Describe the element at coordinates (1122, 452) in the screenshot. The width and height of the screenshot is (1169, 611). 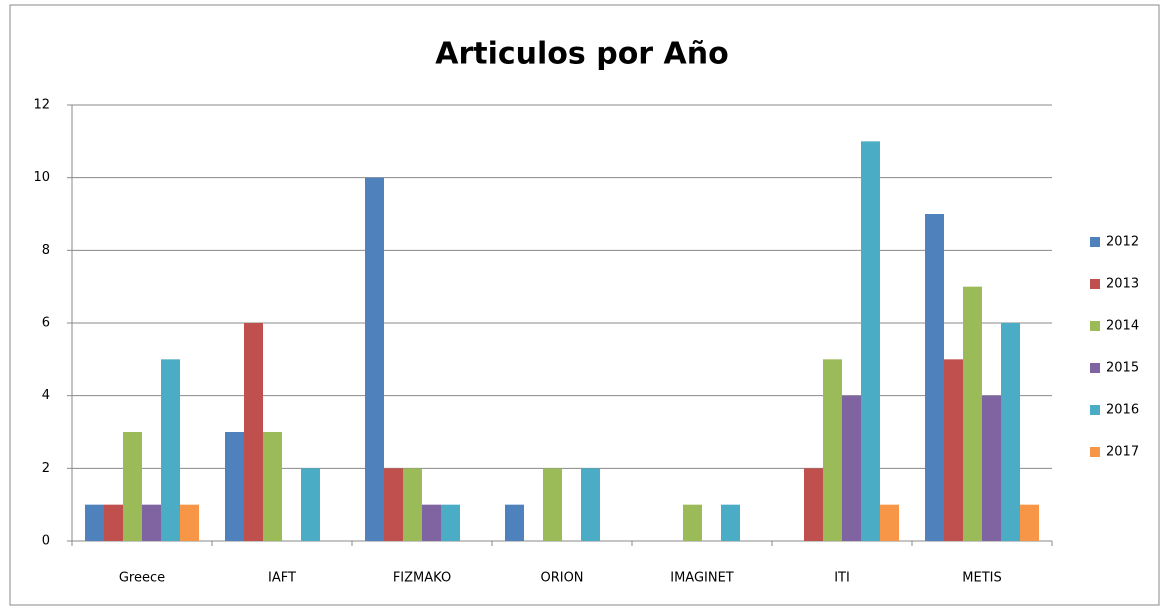
I see `legend-label: 2017` at that location.